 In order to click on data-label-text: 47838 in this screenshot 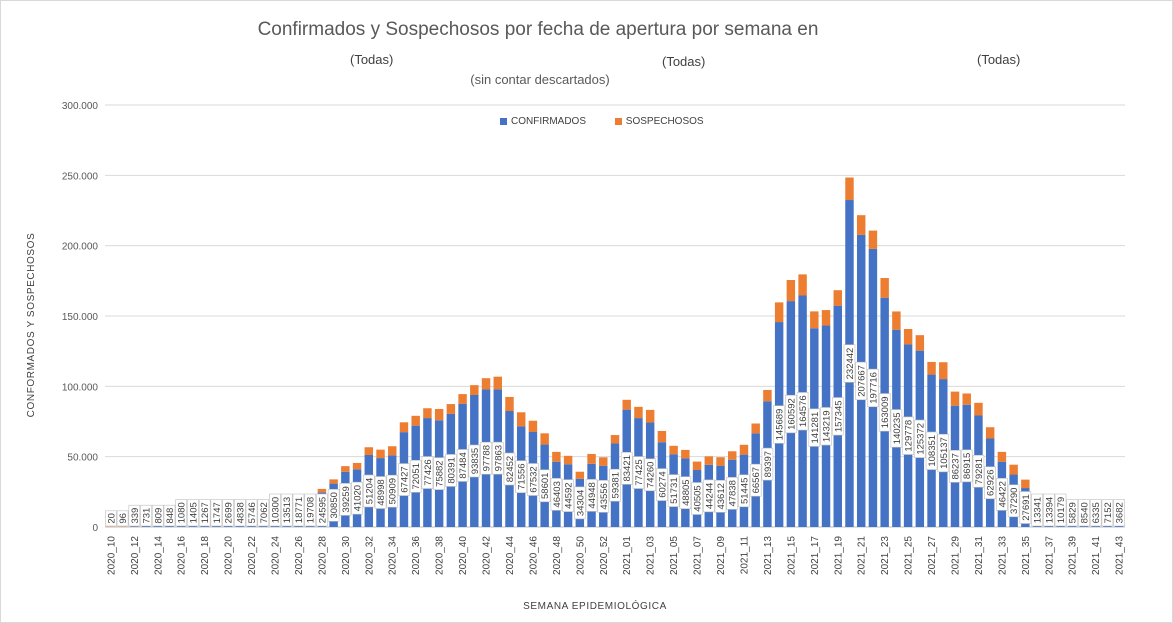, I will do `click(733, 493)`.